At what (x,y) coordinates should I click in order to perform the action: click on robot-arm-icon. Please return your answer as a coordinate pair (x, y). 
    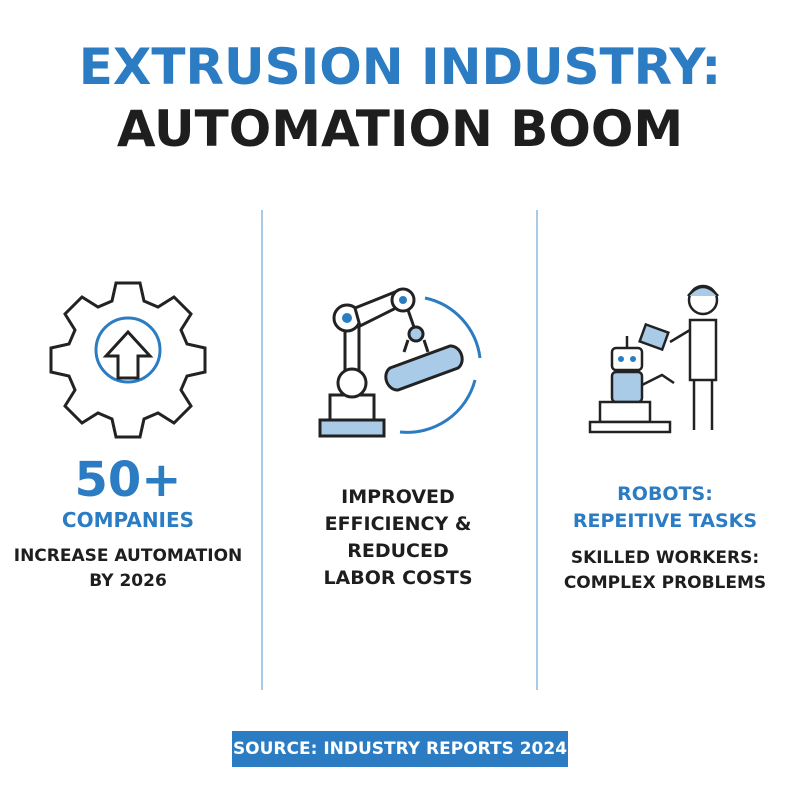
    Looking at the image, I should click on (400, 362).